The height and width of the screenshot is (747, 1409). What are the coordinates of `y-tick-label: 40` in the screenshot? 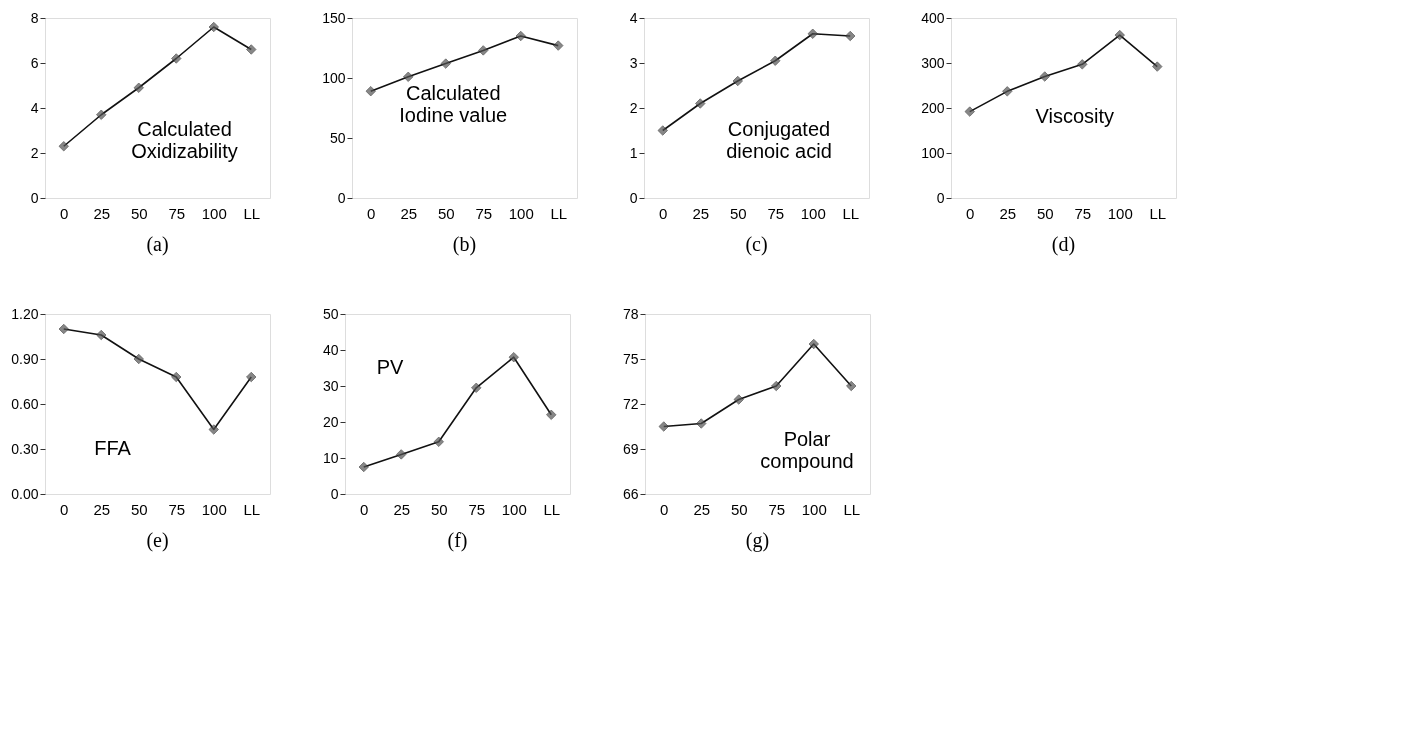 It's located at (330, 349).